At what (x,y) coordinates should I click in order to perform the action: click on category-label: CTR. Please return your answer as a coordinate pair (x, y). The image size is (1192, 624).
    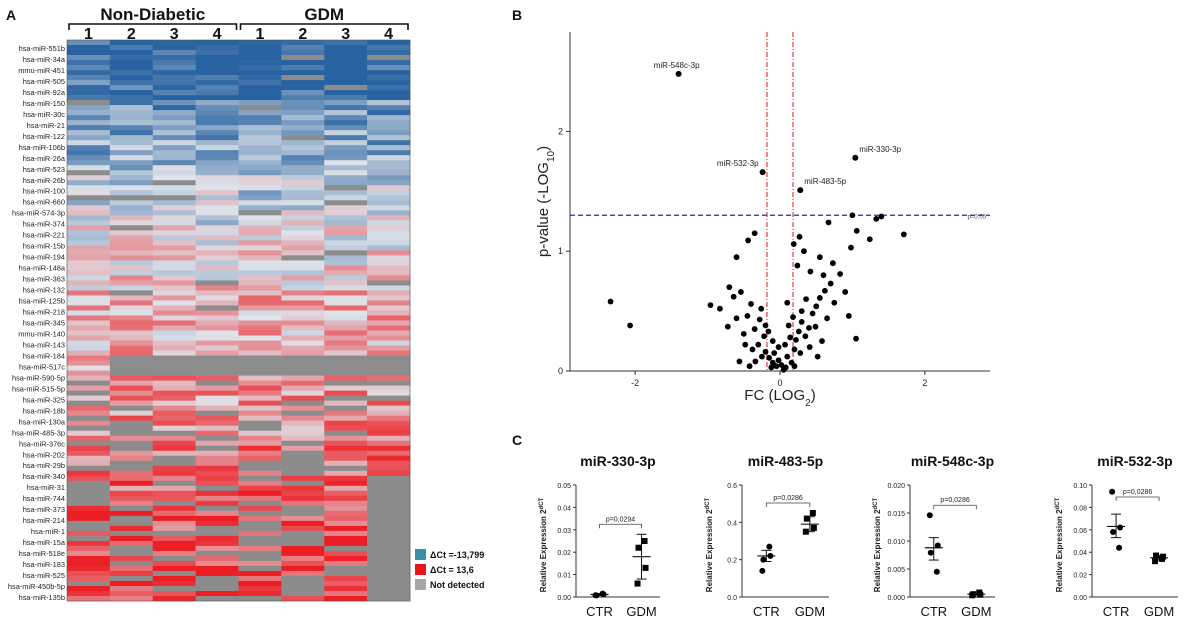
    Looking at the image, I should click on (933, 611).